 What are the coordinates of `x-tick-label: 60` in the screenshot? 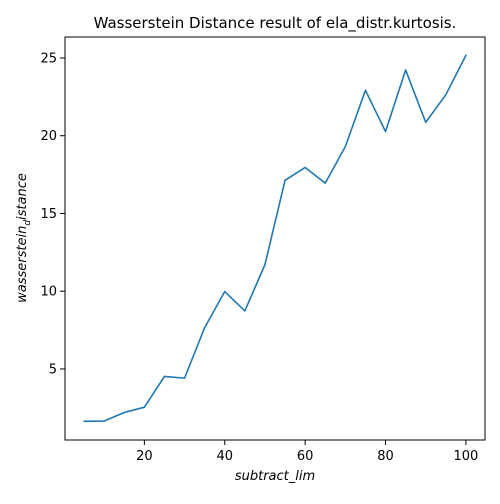 It's located at (305, 456).